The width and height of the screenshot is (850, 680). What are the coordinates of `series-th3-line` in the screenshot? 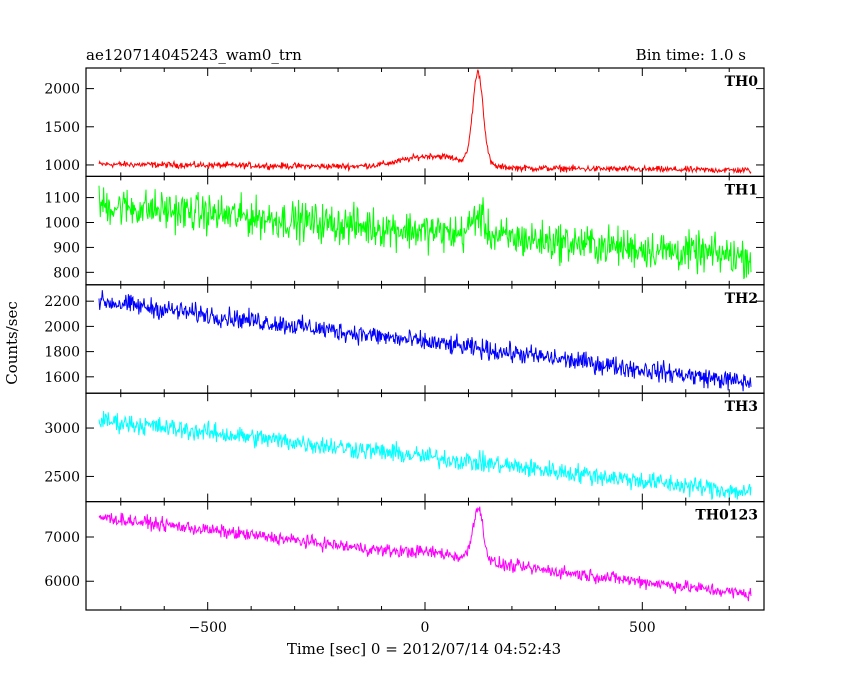 It's located at (425, 455).